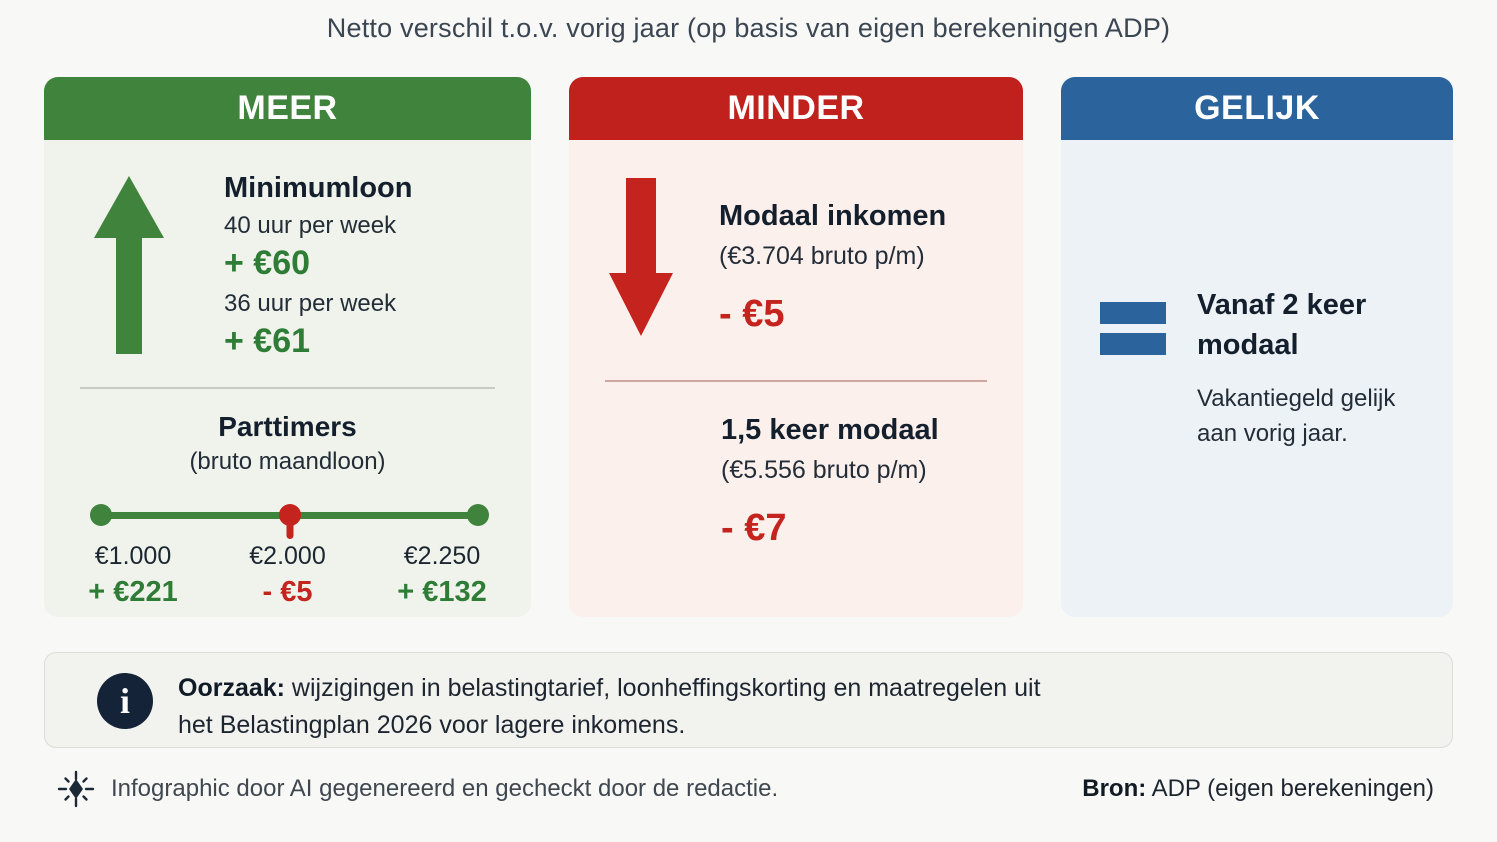  What do you see at coordinates (442, 592) in the screenshot?
I see `point-delta: + €132` at bounding box center [442, 592].